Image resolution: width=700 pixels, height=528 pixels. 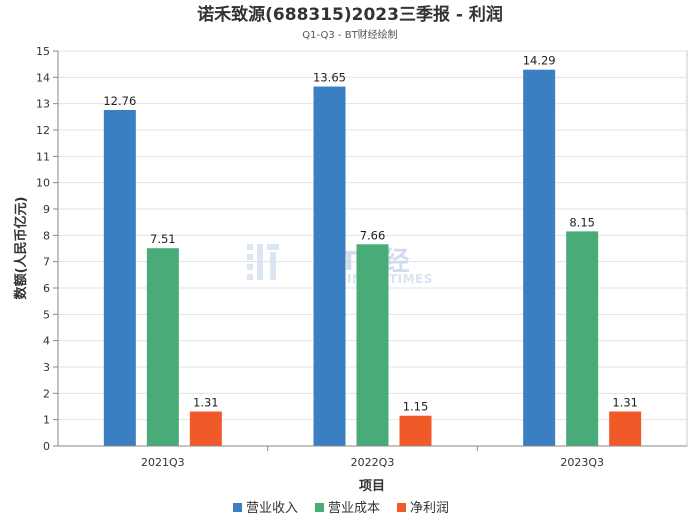 What do you see at coordinates (349, 34) in the screenshot?
I see `chart-subtitle: Q1-Q3 - BT财经绘制` at bounding box center [349, 34].